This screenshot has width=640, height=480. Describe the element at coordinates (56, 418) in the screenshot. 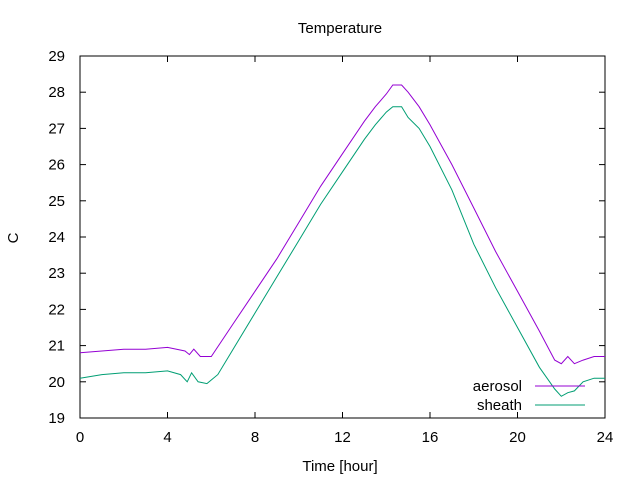

I see `y-tick-label: 19` at that location.